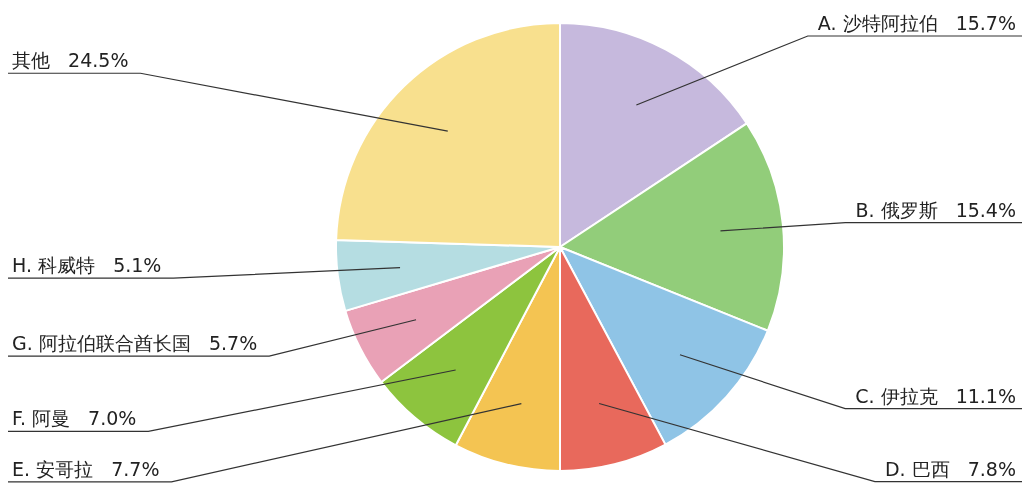 The image size is (1030, 502). I want to click on slice-label: H. 科威特 5.1%, so click(87, 265).